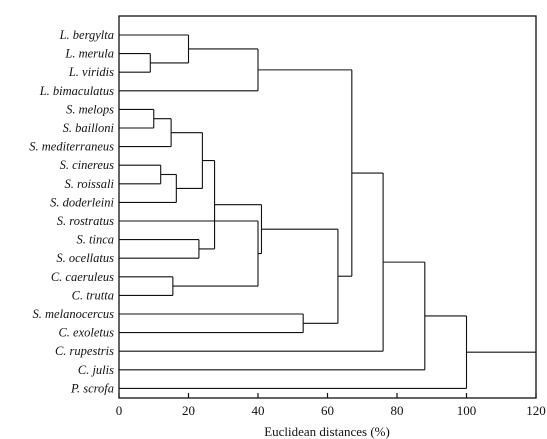  Describe the element at coordinates (89, 184) in the screenshot. I see `leaf-label: S. roissali` at that location.